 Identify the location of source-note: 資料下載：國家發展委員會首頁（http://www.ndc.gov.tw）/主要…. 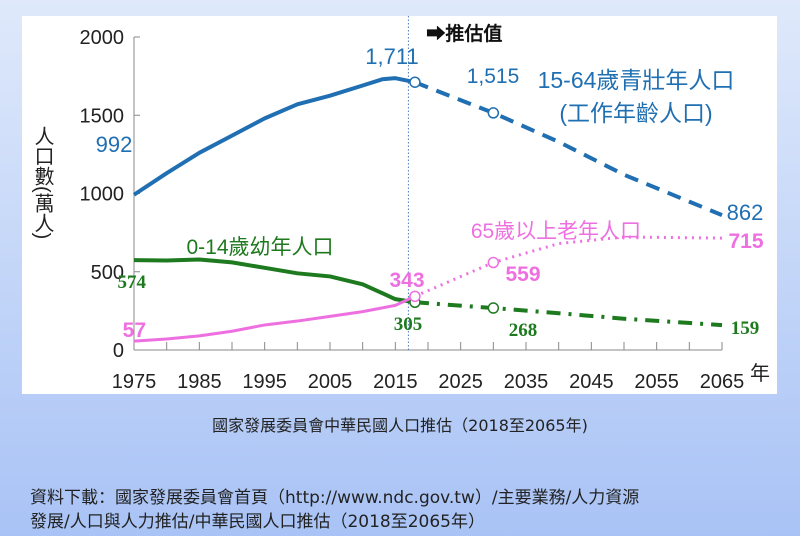
(410, 510).